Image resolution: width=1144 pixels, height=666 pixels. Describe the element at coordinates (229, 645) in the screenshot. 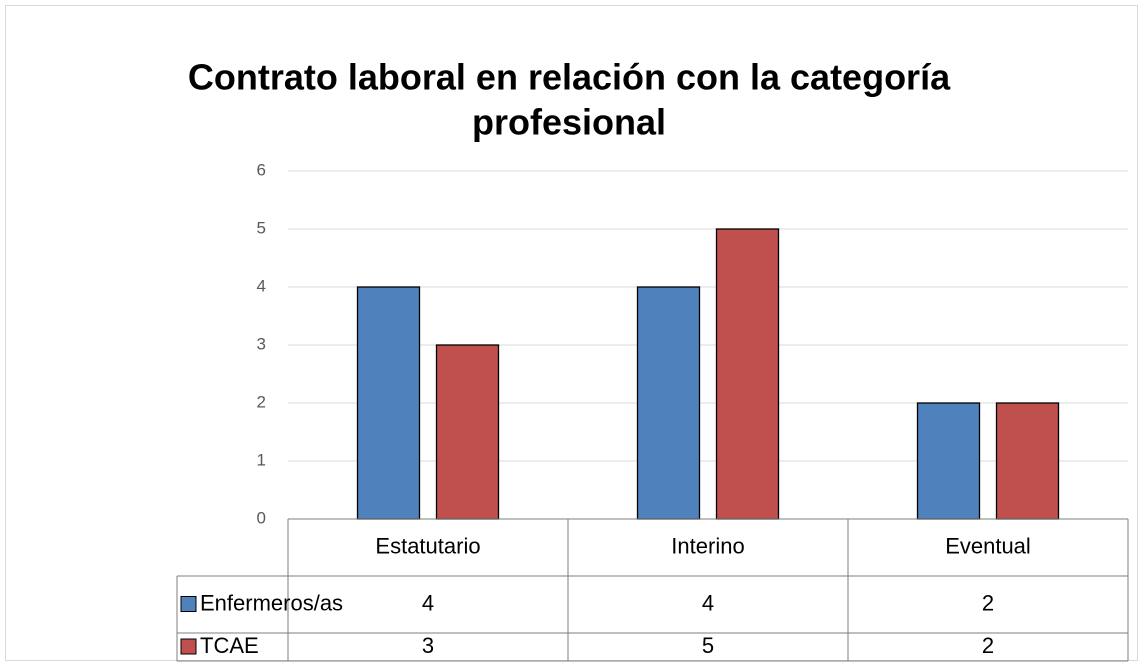

I see `legend-label: TCAE` at that location.